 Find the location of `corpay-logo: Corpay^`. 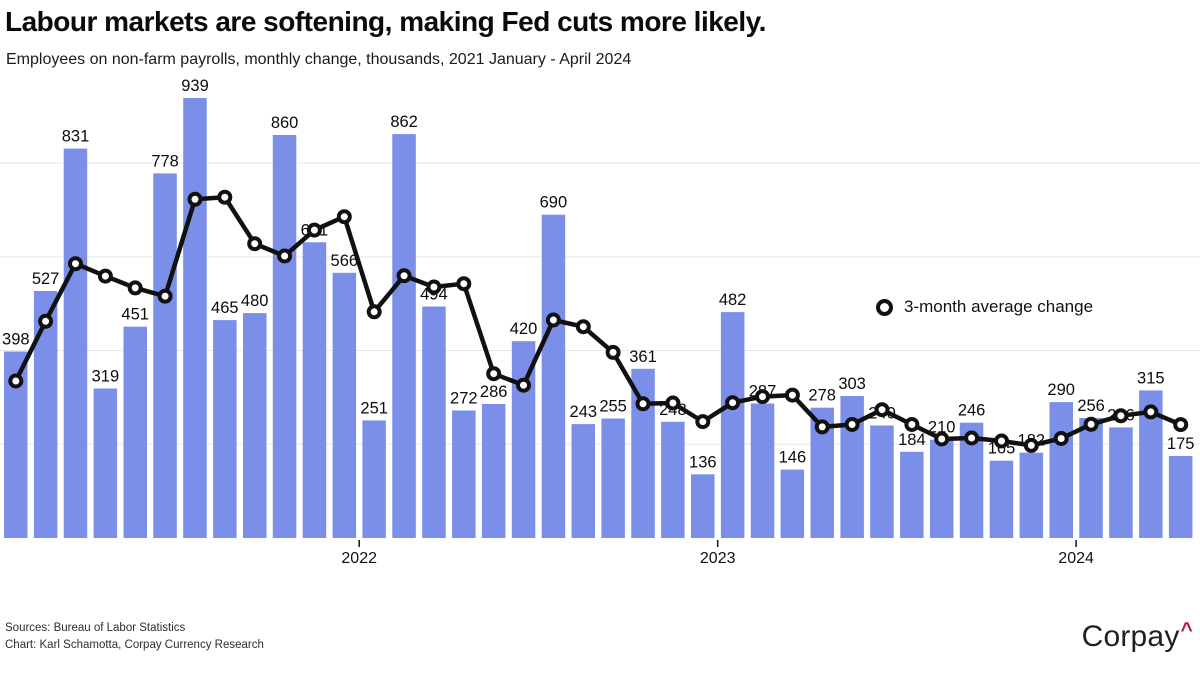

corpay-logo: Corpay^ is located at coordinates (1137, 636).